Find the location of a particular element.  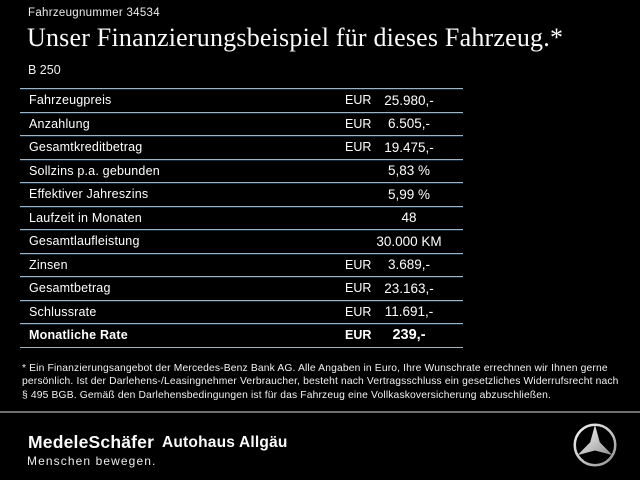

row-value: 48 is located at coordinates (409, 218).